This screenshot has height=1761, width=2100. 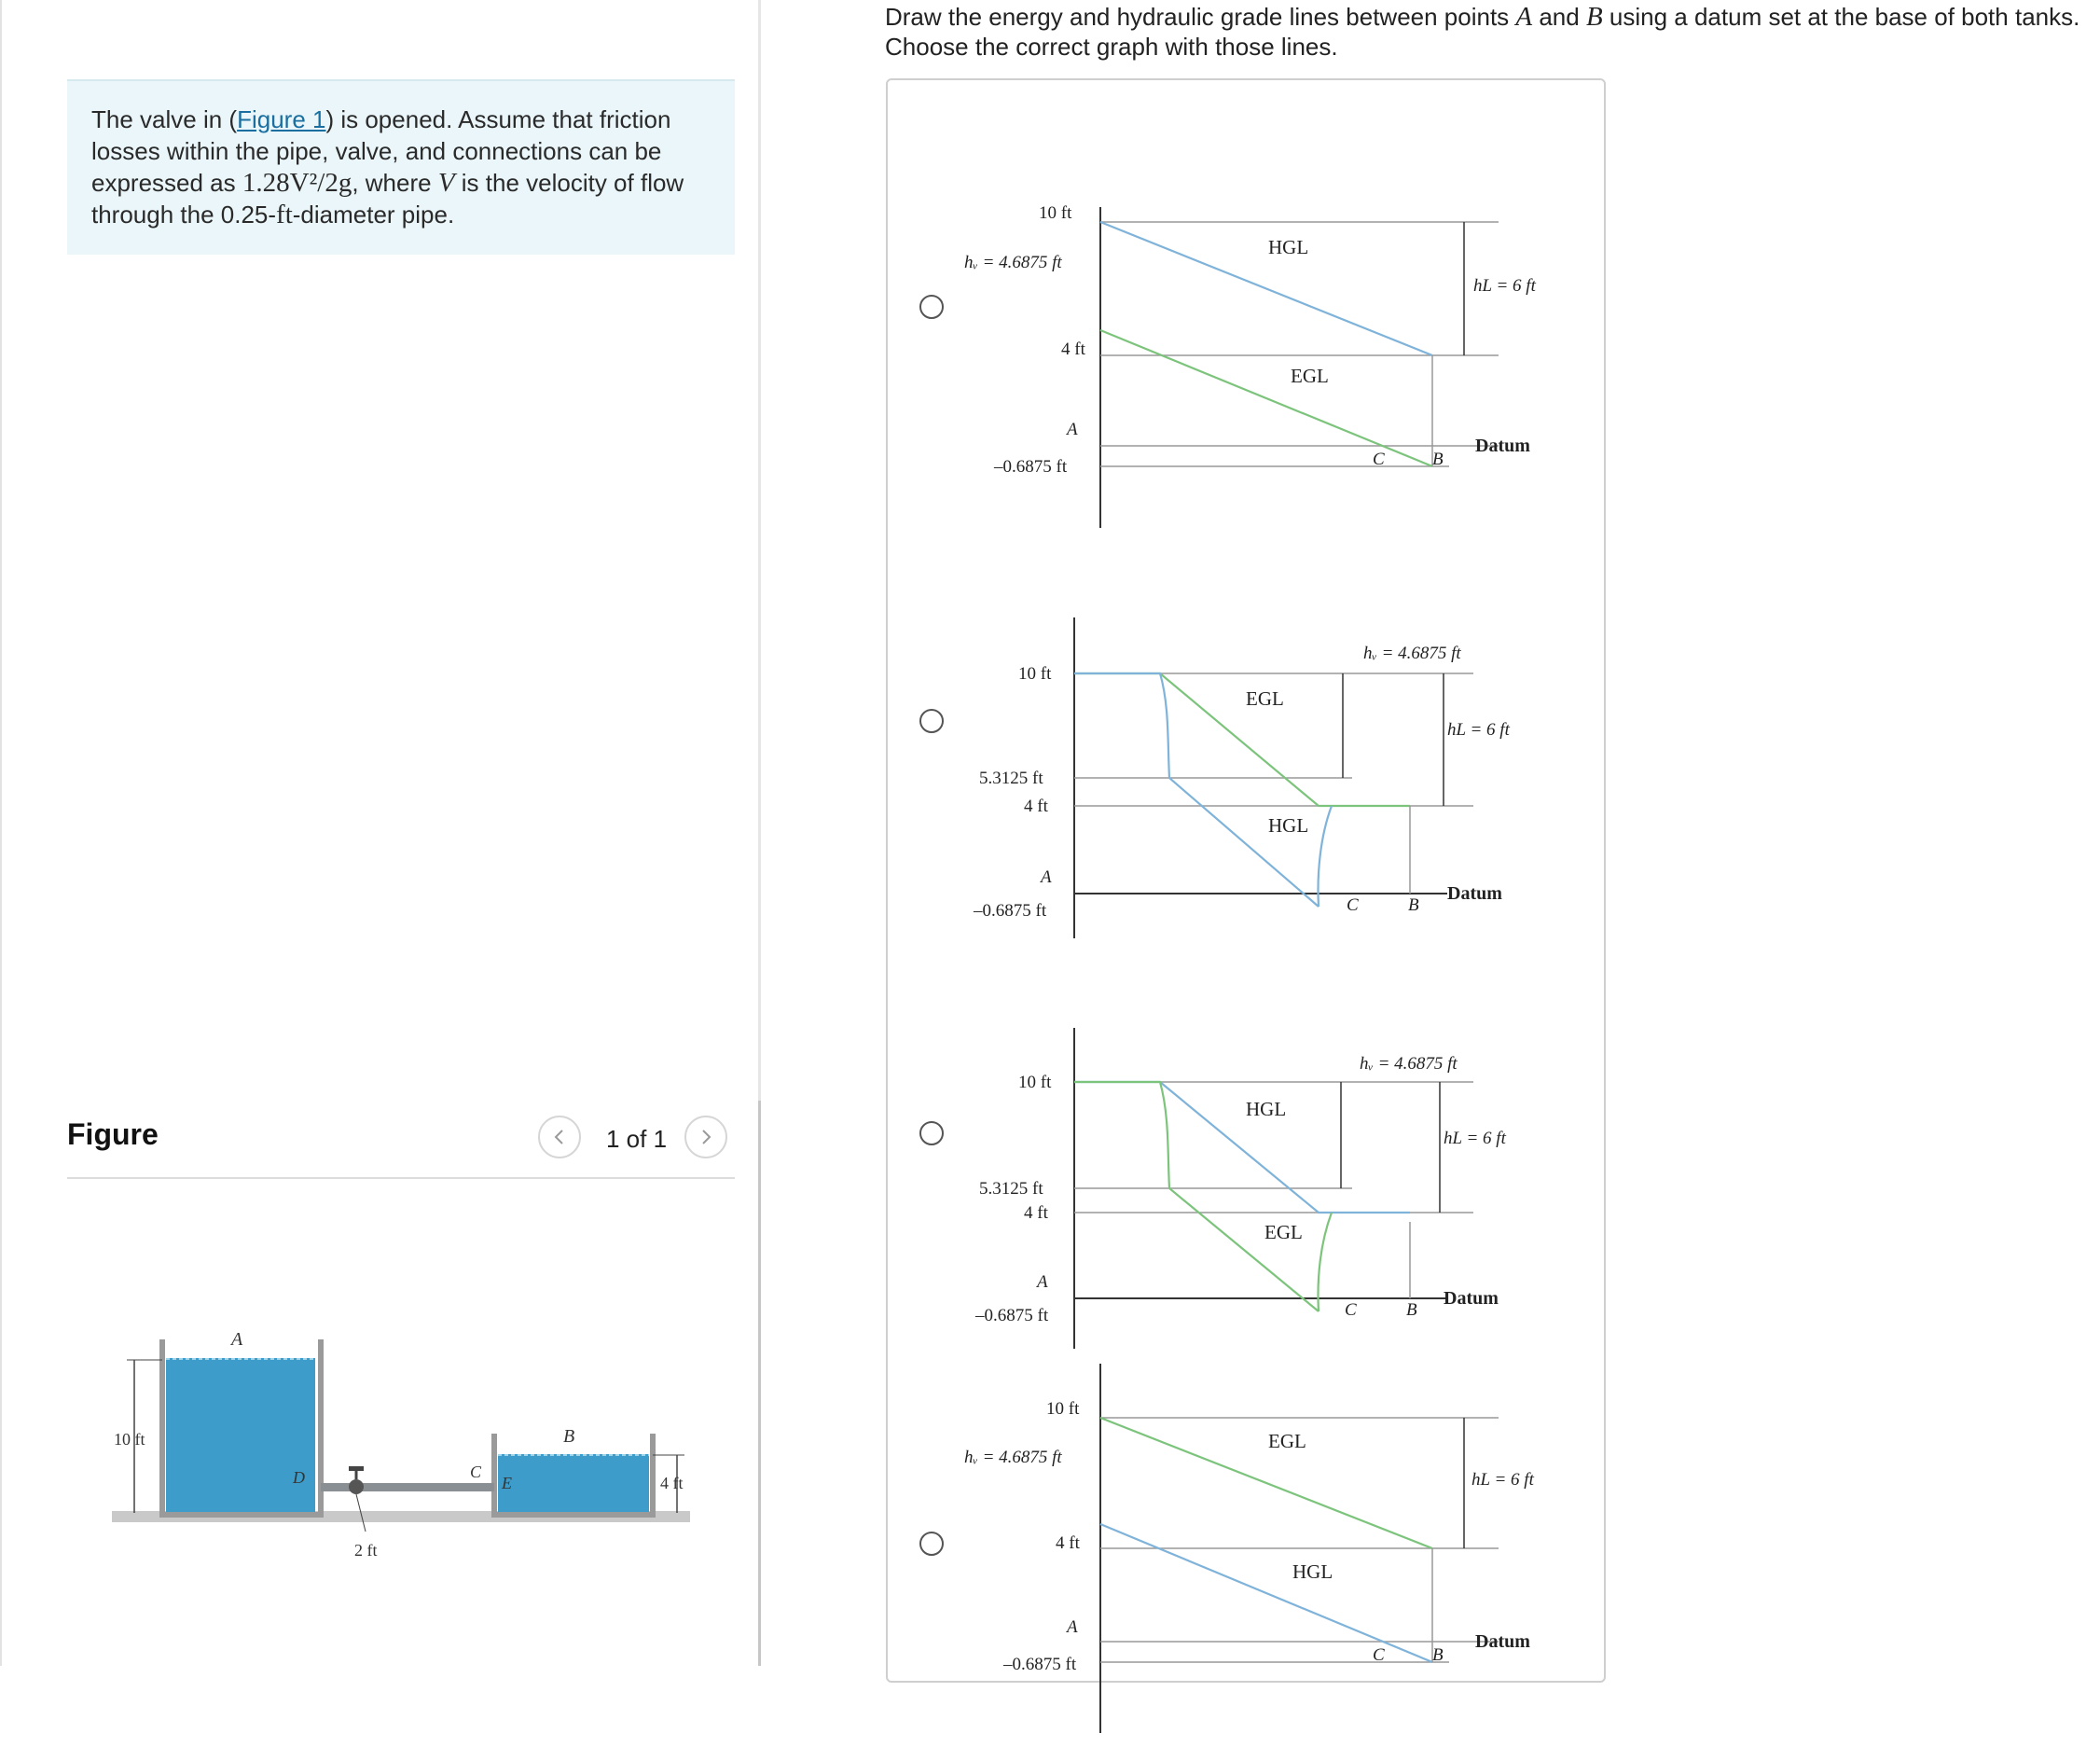 What do you see at coordinates (932, 307) in the screenshot?
I see `option-1-radio` at bounding box center [932, 307].